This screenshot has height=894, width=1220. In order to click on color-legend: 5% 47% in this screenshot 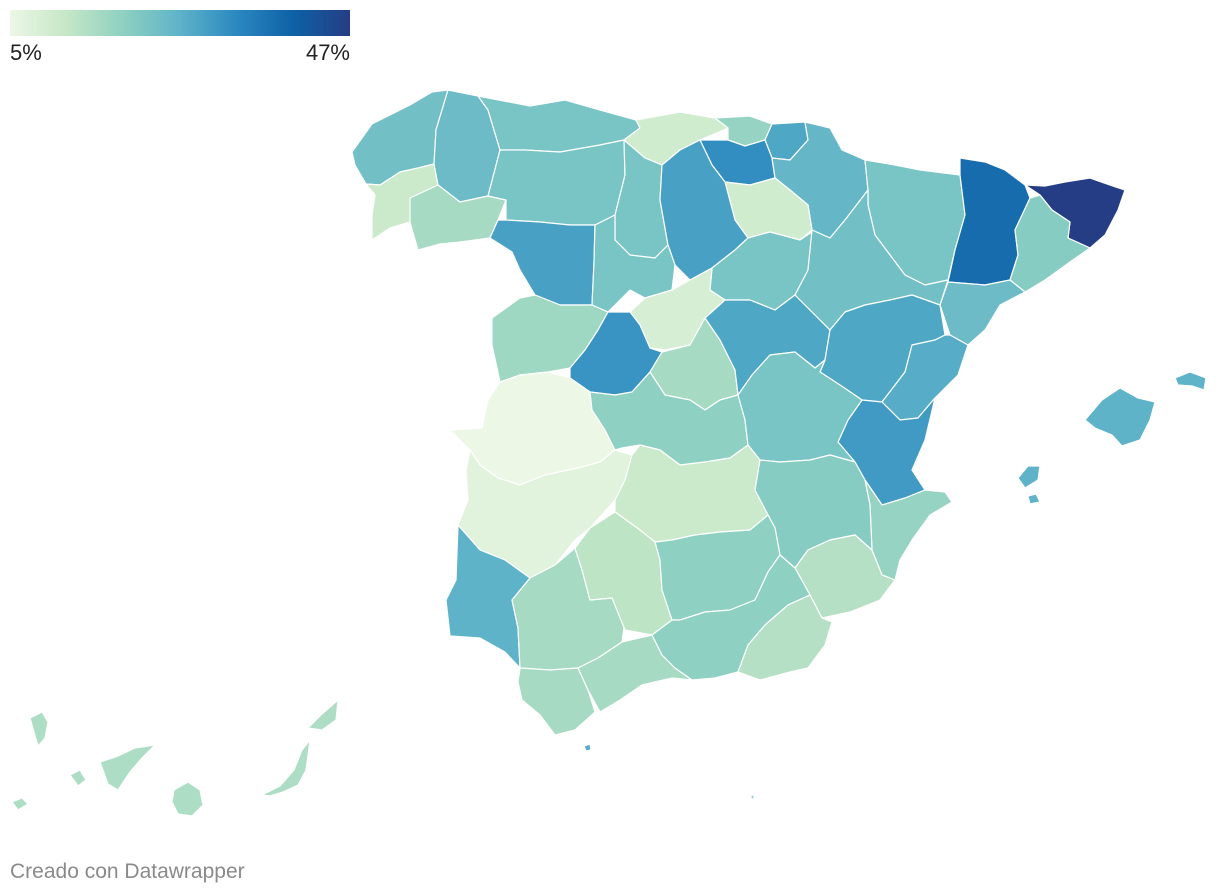, I will do `click(180, 37)`.